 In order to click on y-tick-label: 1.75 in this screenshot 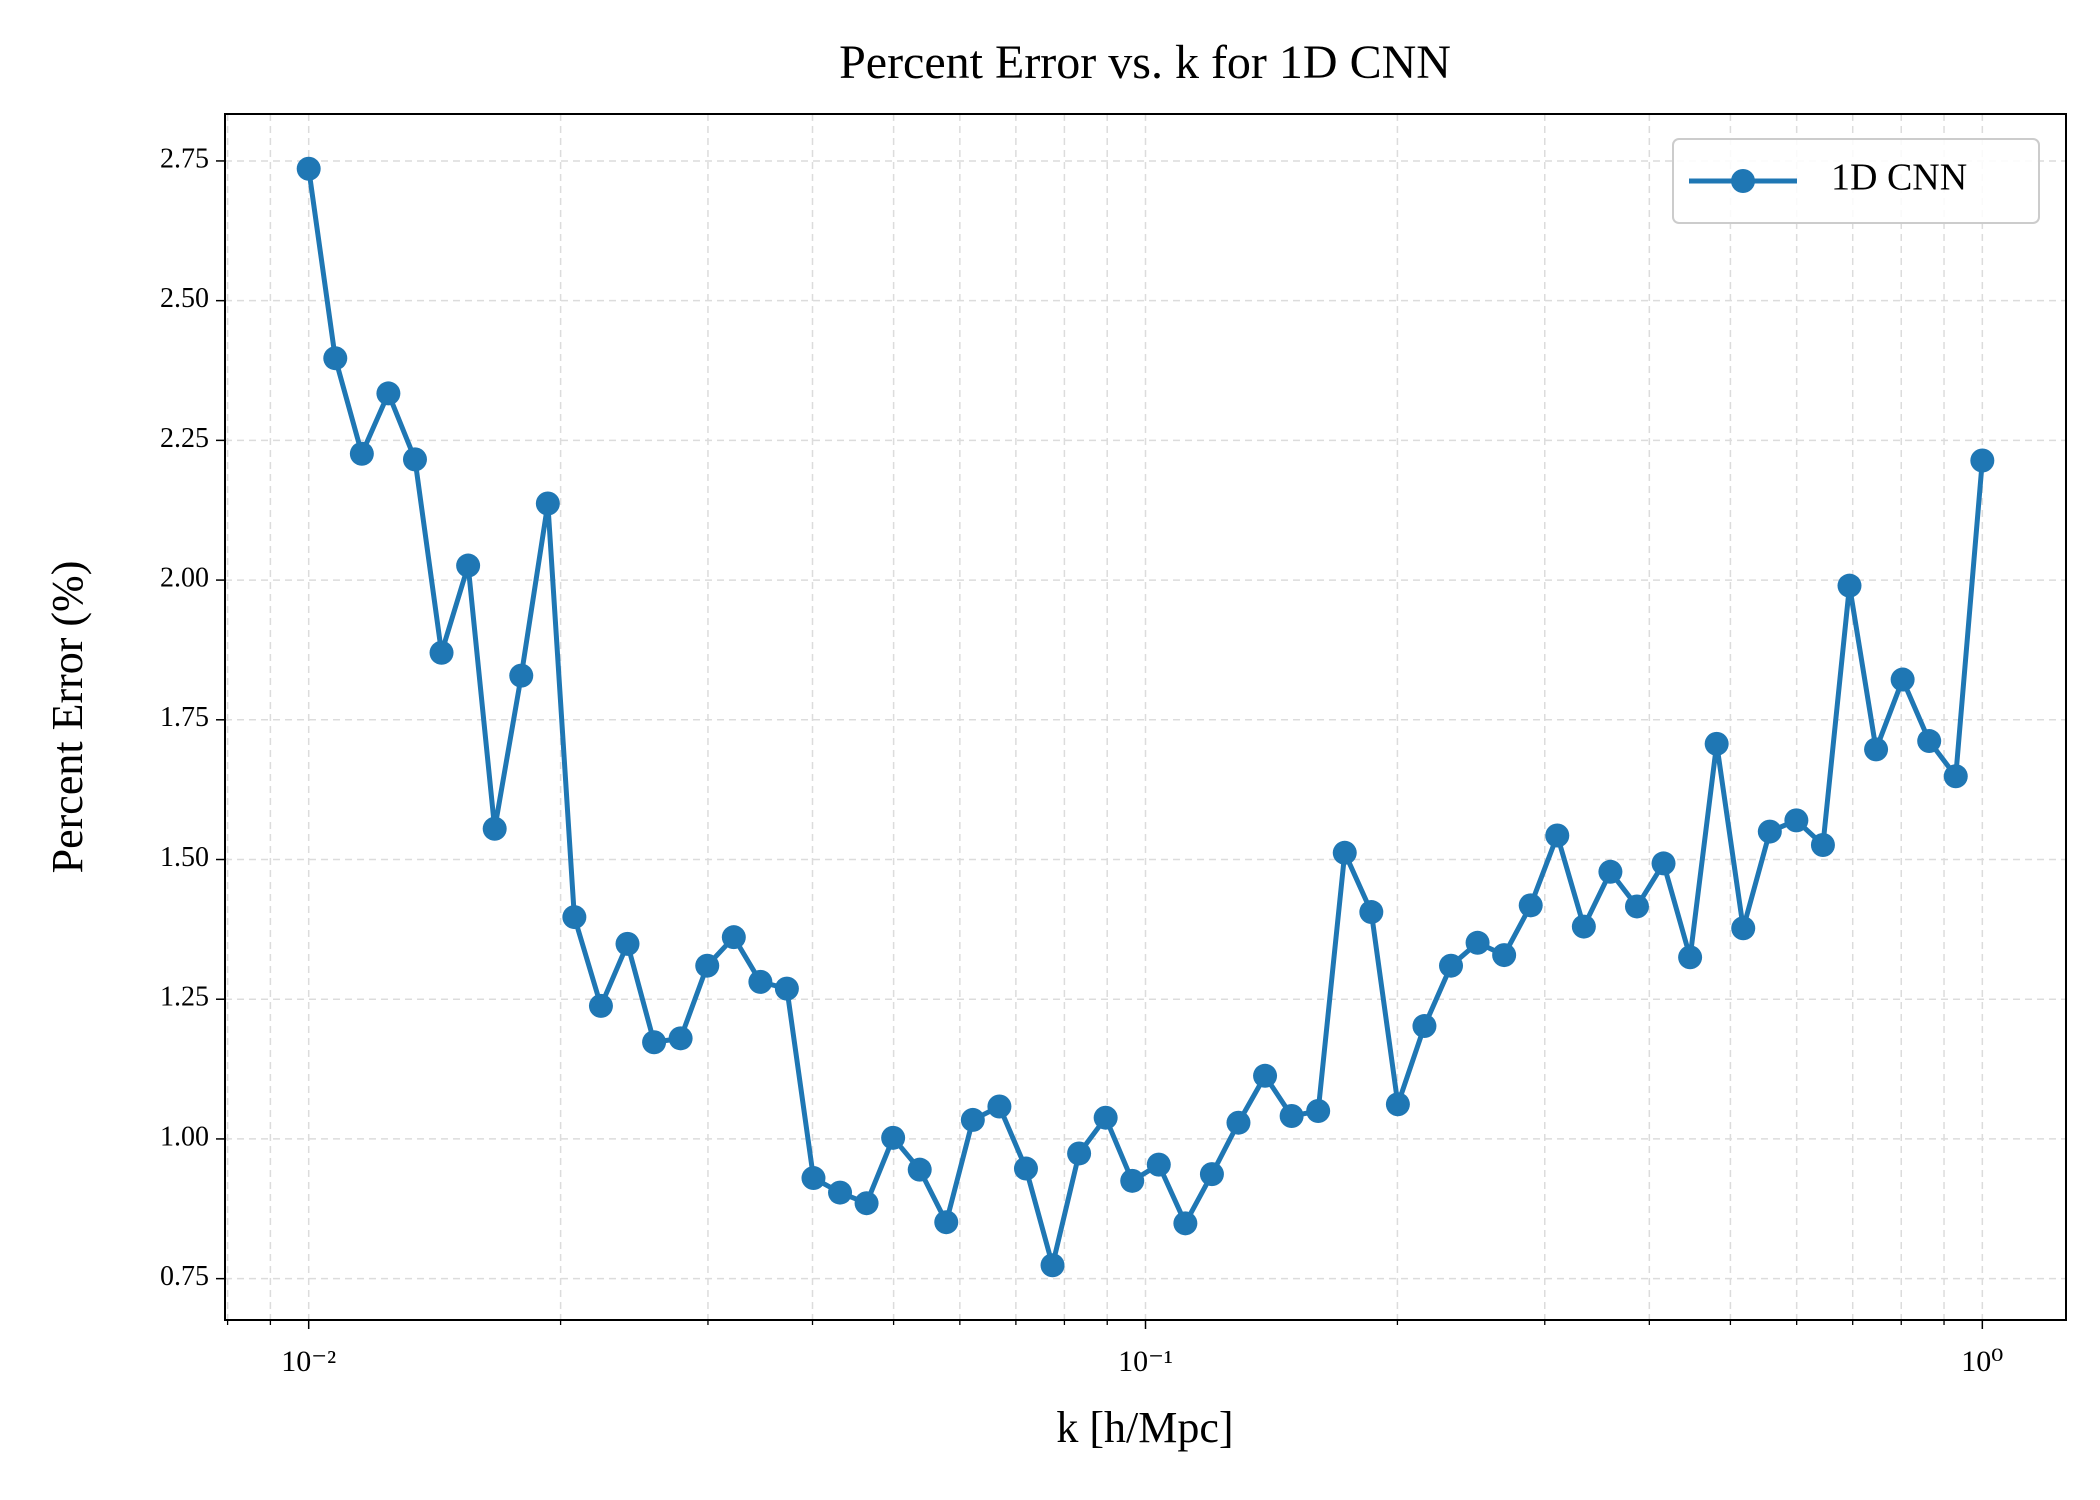, I will do `click(184, 717)`.